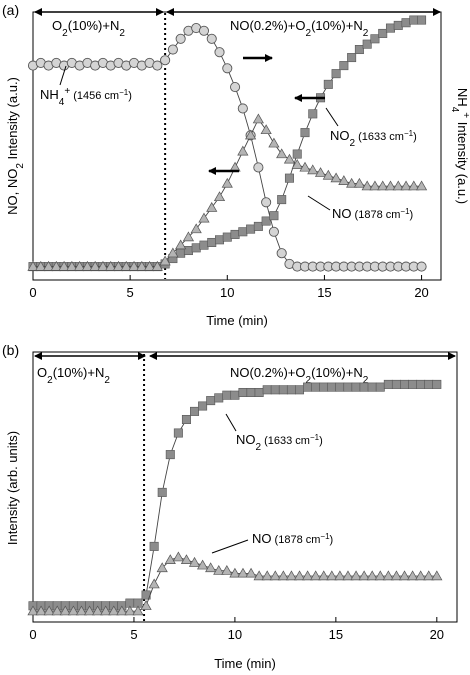  Describe the element at coordinates (299, 28) in the screenshot. I see `panel-a-phase2-label: NO(0.2%)+O2(10%)+N2` at that location.